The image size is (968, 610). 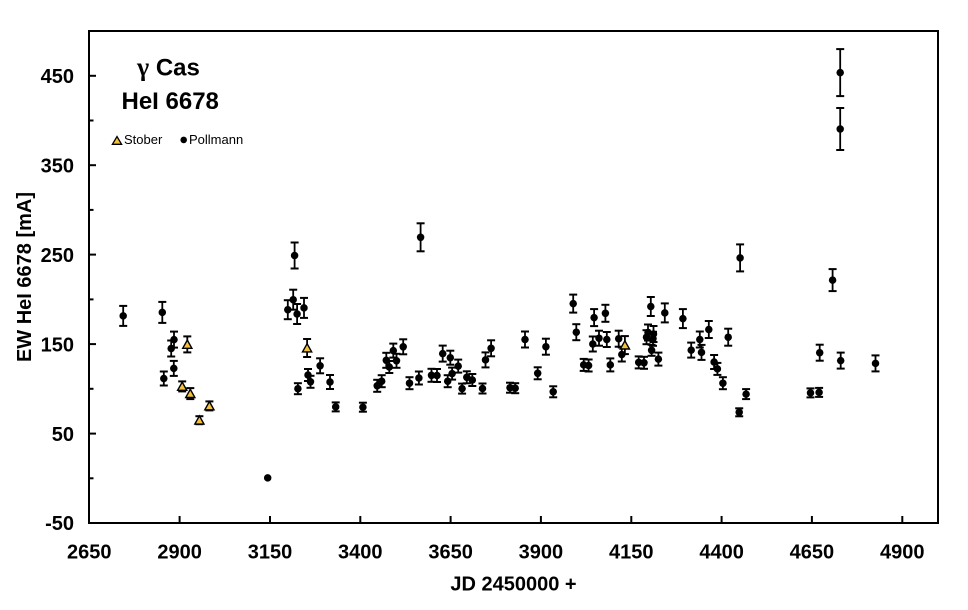 I want to click on svg-text: JD 2450000 +, so click(x=513, y=585).